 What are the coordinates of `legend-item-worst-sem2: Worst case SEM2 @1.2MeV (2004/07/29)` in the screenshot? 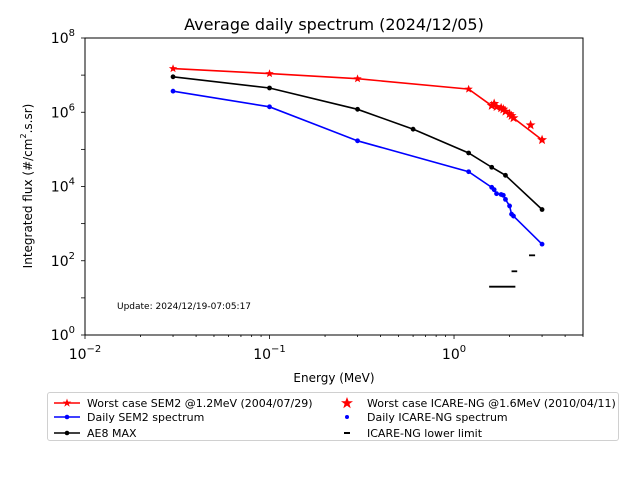 It's located at (182, 403).